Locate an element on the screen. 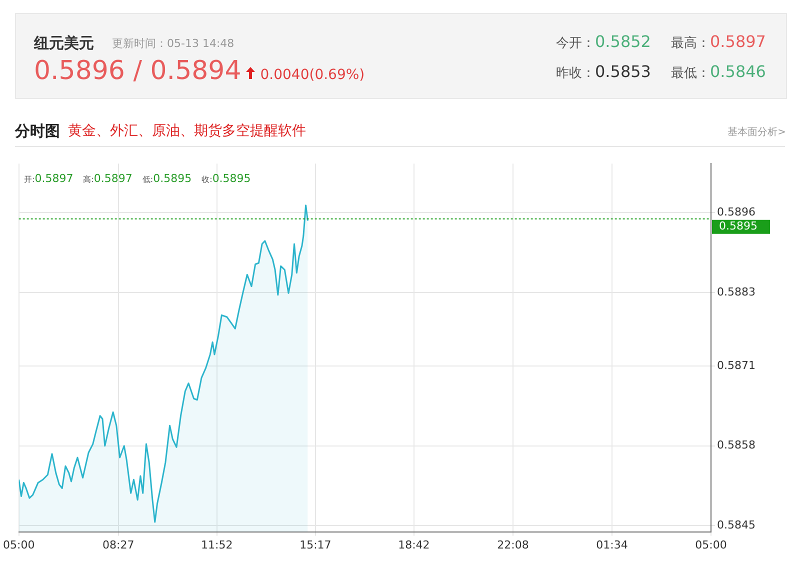  x-tick-label: 15:17 is located at coordinates (316, 545).